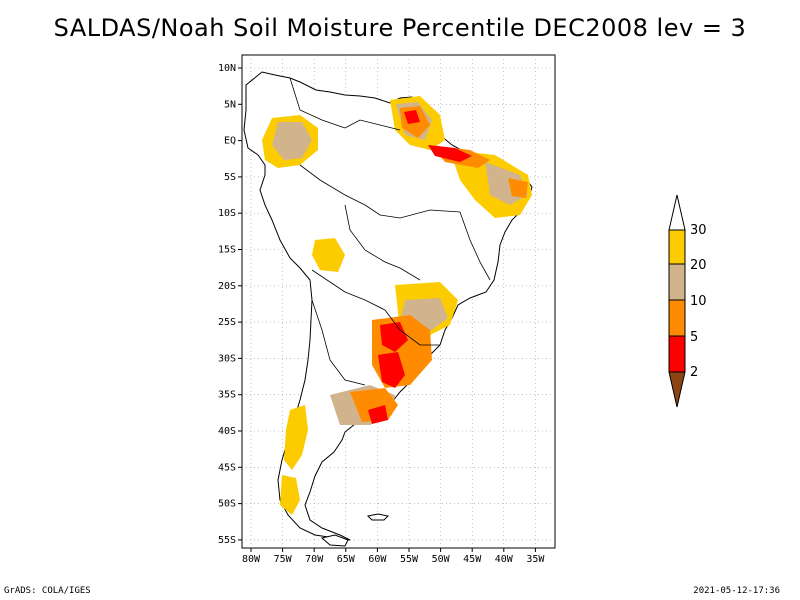 The image size is (800, 600). I want to click on colorbar-label-2: 2, so click(694, 372).